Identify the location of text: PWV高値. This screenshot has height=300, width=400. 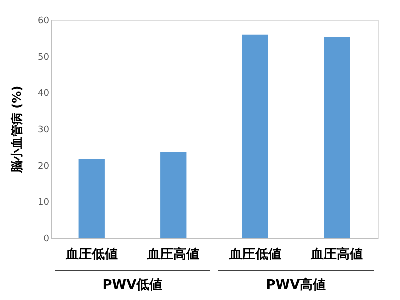
(296, 285).